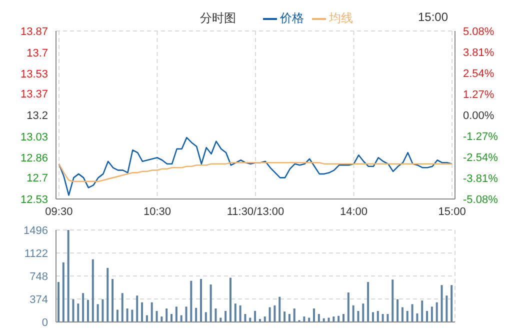 Image resolution: width=505 pixels, height=330 pixels. Describe the element at coordinates (478, 32) in the screenshot. I see `y2-tick-label: 5.08%` at that location.